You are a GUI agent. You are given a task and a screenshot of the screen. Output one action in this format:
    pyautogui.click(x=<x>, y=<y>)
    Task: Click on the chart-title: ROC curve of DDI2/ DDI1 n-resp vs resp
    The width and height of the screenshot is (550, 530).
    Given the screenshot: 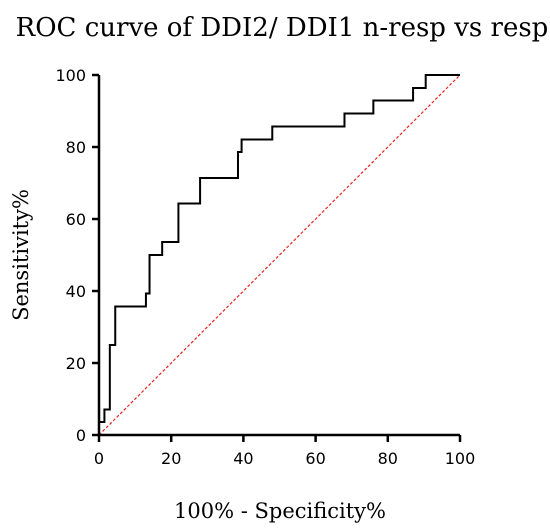 What is the action you would take?
    pyautogui.click(x=282, y=28)
    